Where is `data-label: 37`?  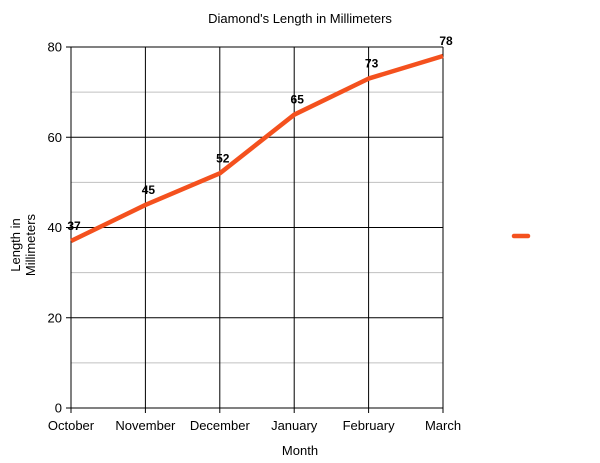 data-label: 37 is located at coordinates (74, 226).